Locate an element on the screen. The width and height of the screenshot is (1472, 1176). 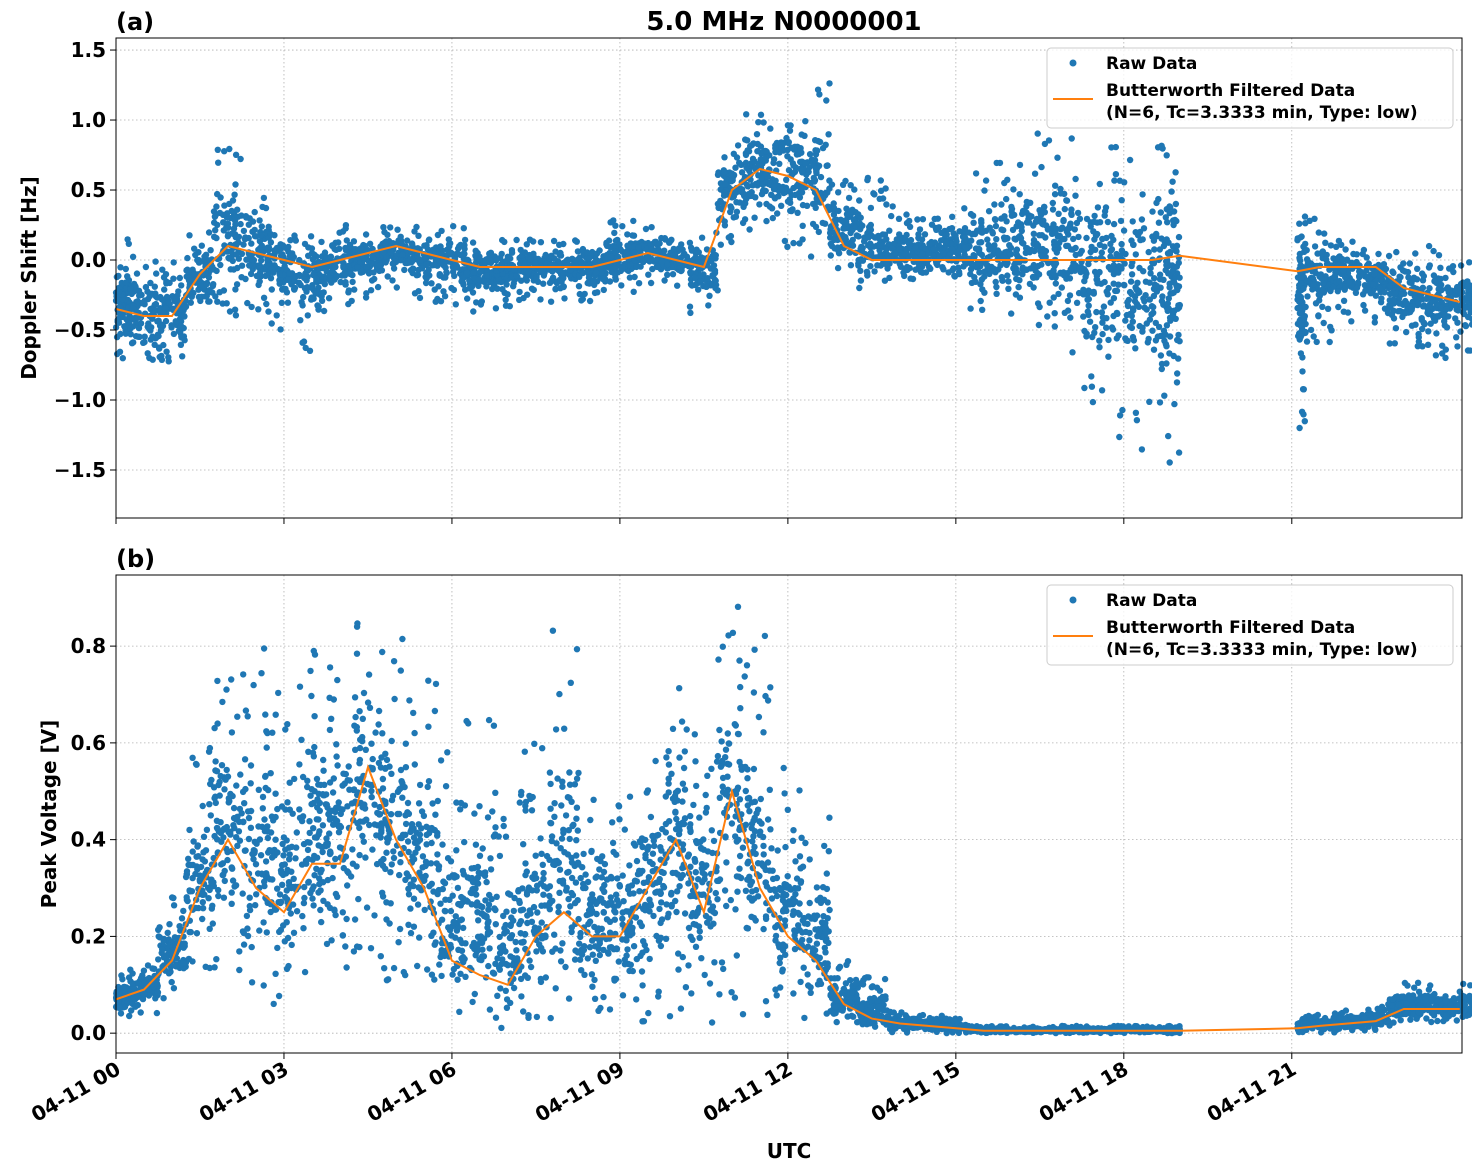
y-tick-label: 0.5 is located at coordinates (88, 190).